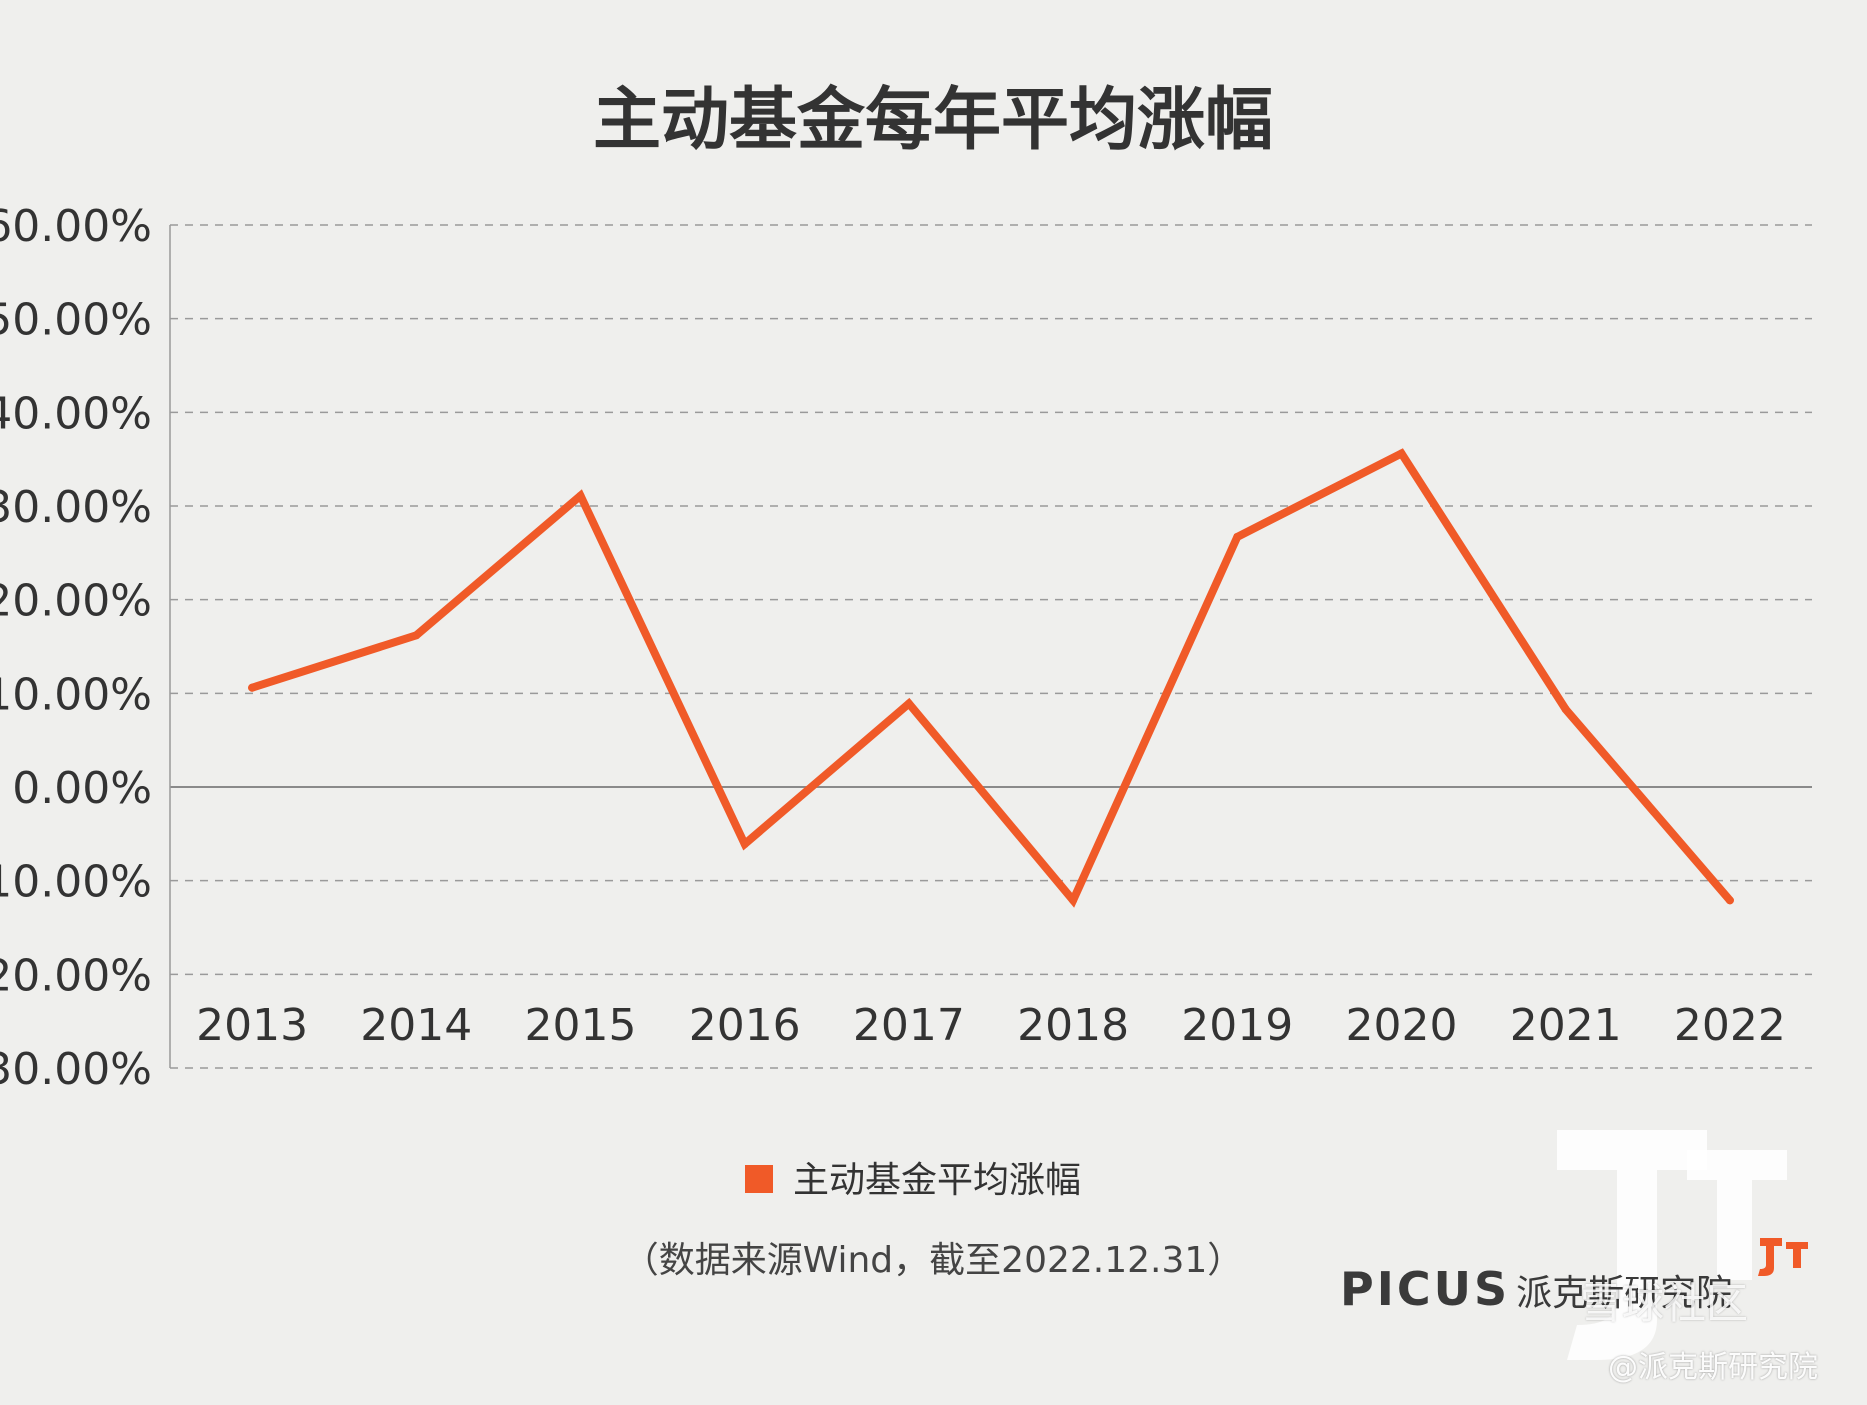 The height and width of the screenshot is (1405, 1867). What do you see at coordinates (76, 975) in the screenshot?
I see `y-tick-label: -20.00%` at bounding box center [76, 975].